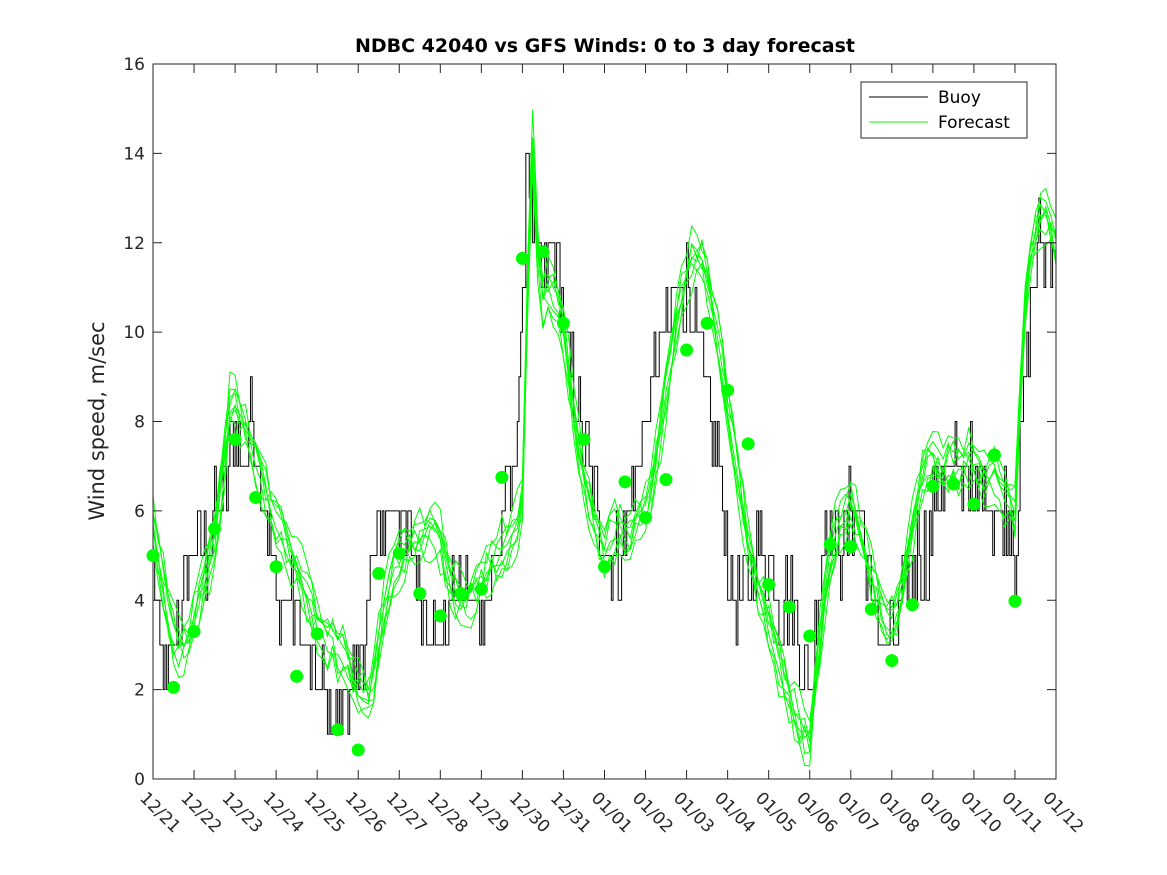 This screenshot has width=1167, height=875. I want to click on y-tick-label: 12, so click(134, 244).